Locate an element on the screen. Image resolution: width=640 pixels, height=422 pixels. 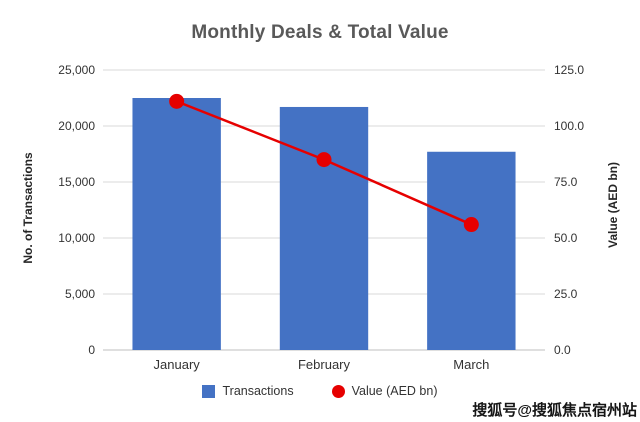
legend-label-transactions: Transactions is located at coordinates (258, 391).